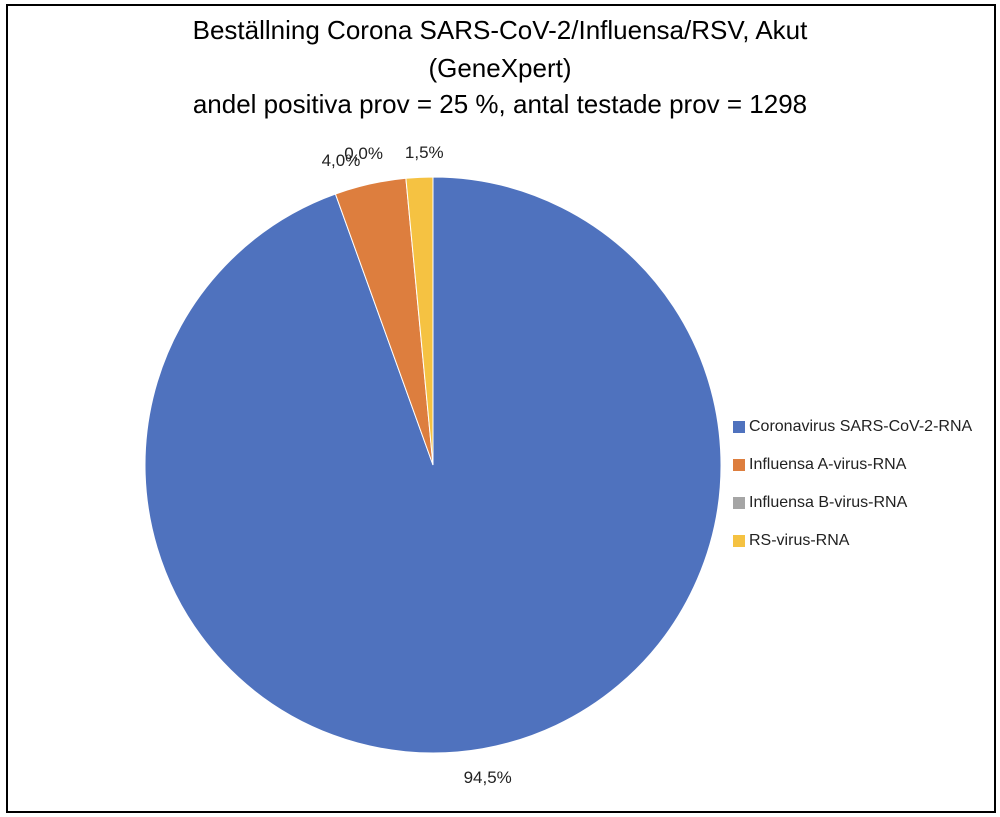 The width and height of the screenshot is (1000, 817). Describe the element at coordinates (487, 778) in the screenshot. I see `data-label-sars-cov-2: 94,5%` at that location.